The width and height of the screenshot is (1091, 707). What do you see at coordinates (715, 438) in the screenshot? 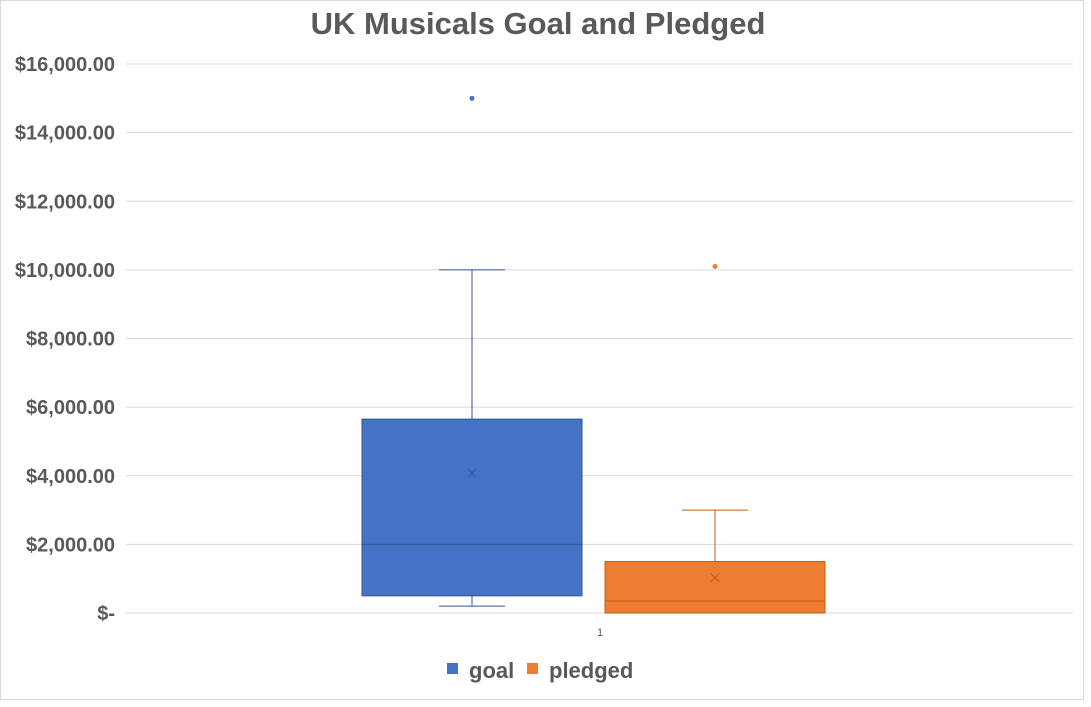
I see `box-pledged` at bounding box center [715, 438].